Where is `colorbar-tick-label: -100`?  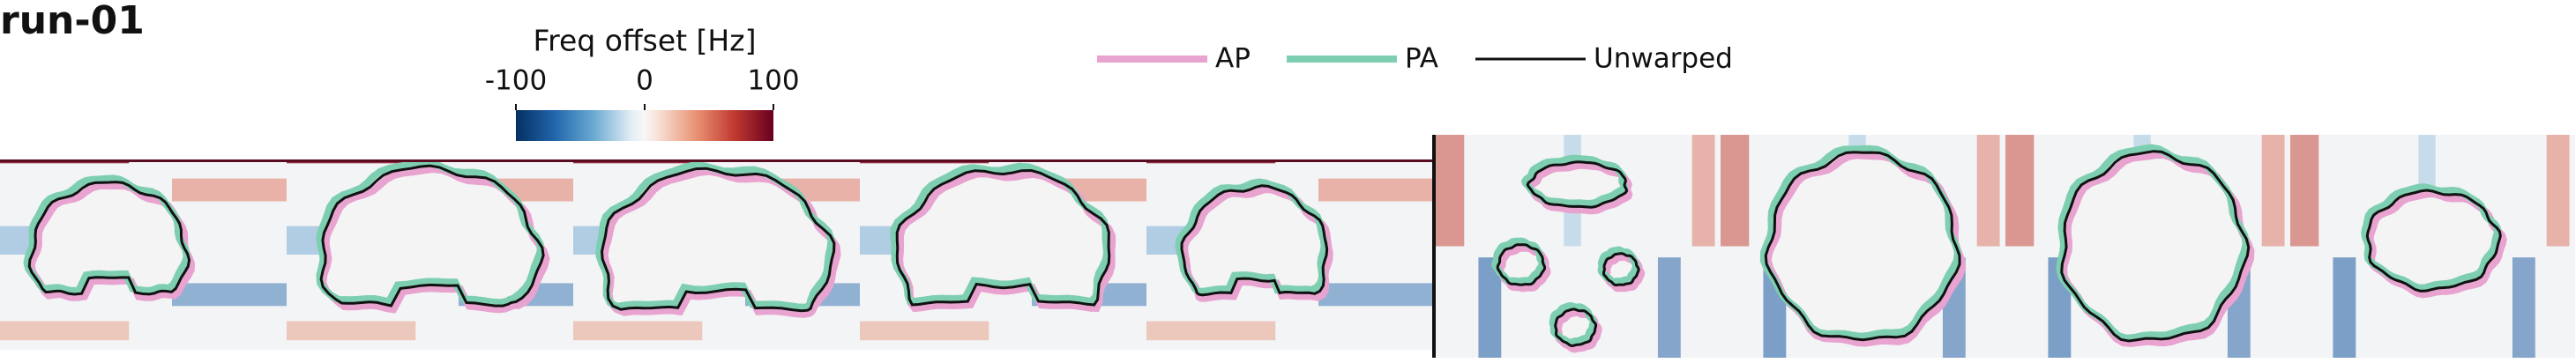
colorbar-tick-label: -100 is located at coordinates (516, 81).